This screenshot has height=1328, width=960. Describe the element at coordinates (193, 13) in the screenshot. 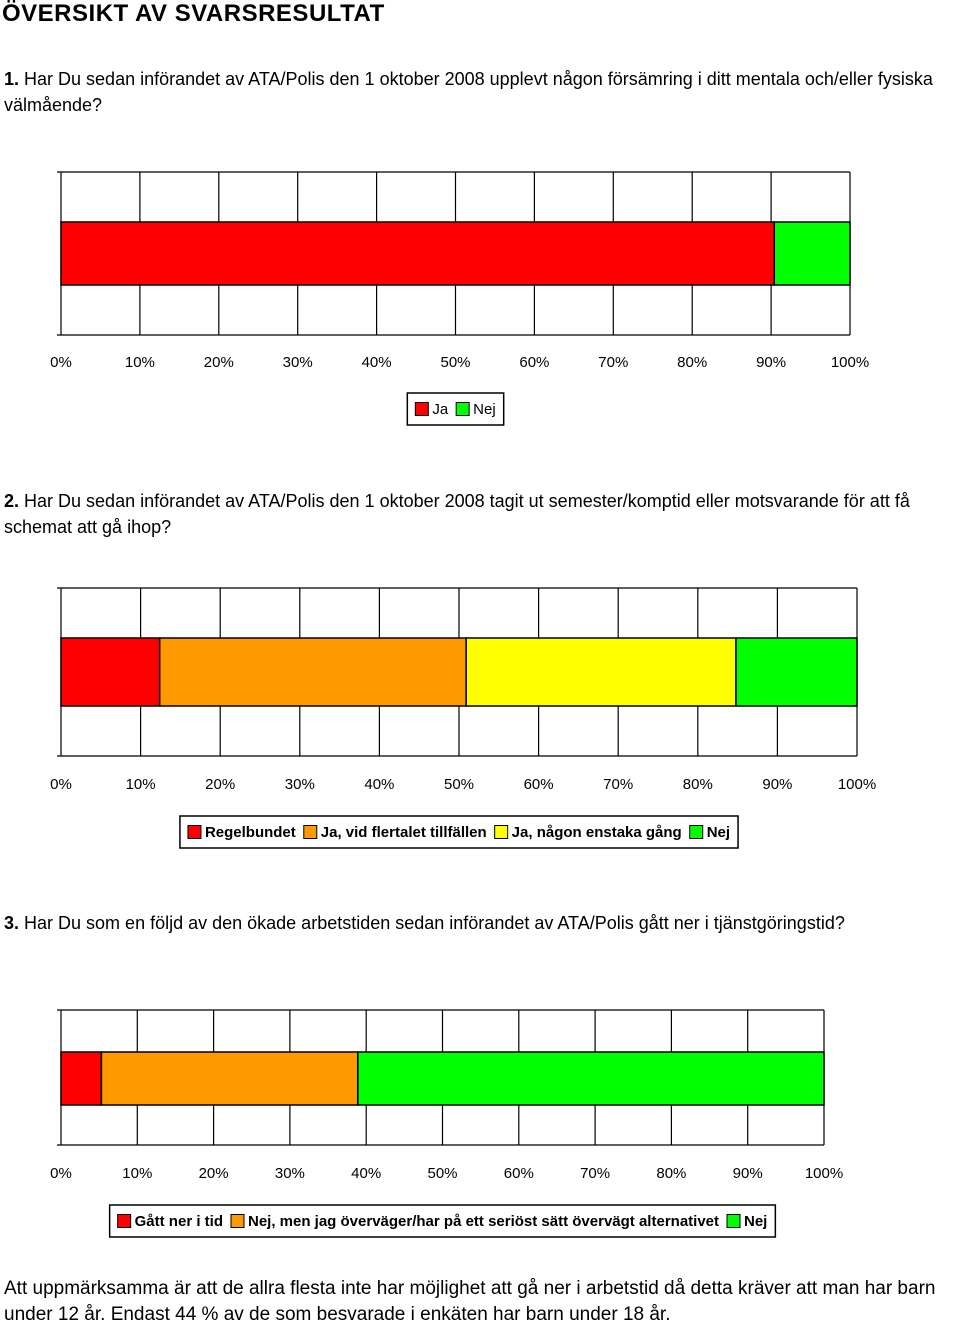

I see `page-title: ÖVERSIKT AV SVARSRESULTAT` at that location.